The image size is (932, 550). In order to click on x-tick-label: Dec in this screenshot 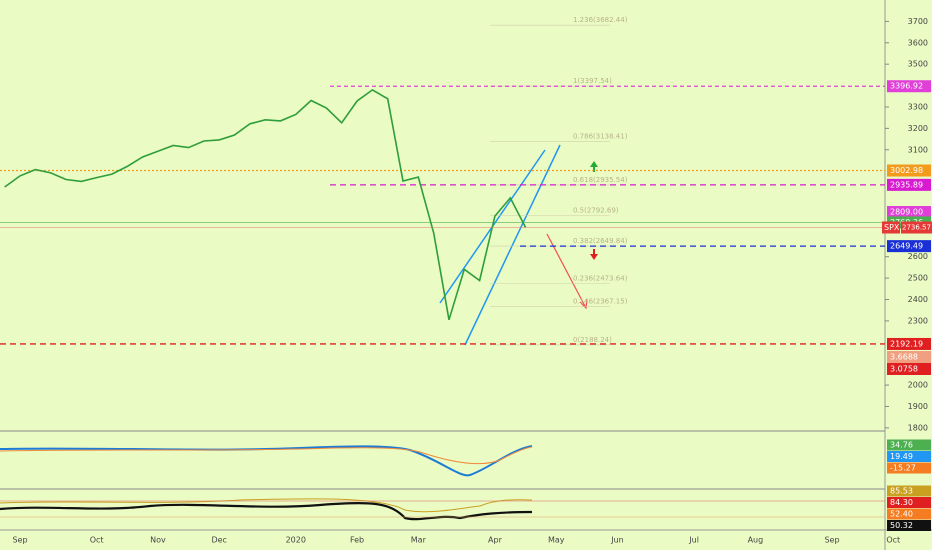, I will do `click(218, 540)`.